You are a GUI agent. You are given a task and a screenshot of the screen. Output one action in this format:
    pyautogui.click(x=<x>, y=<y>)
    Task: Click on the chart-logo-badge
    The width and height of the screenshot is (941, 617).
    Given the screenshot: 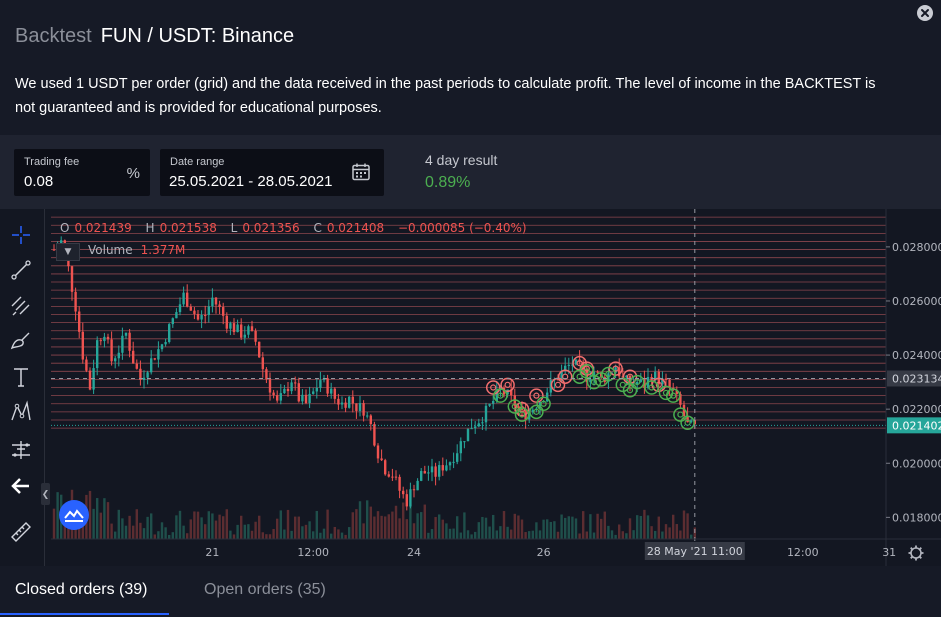 What is the action you would take?
    pyautogui.click(x=74, y=515)
    